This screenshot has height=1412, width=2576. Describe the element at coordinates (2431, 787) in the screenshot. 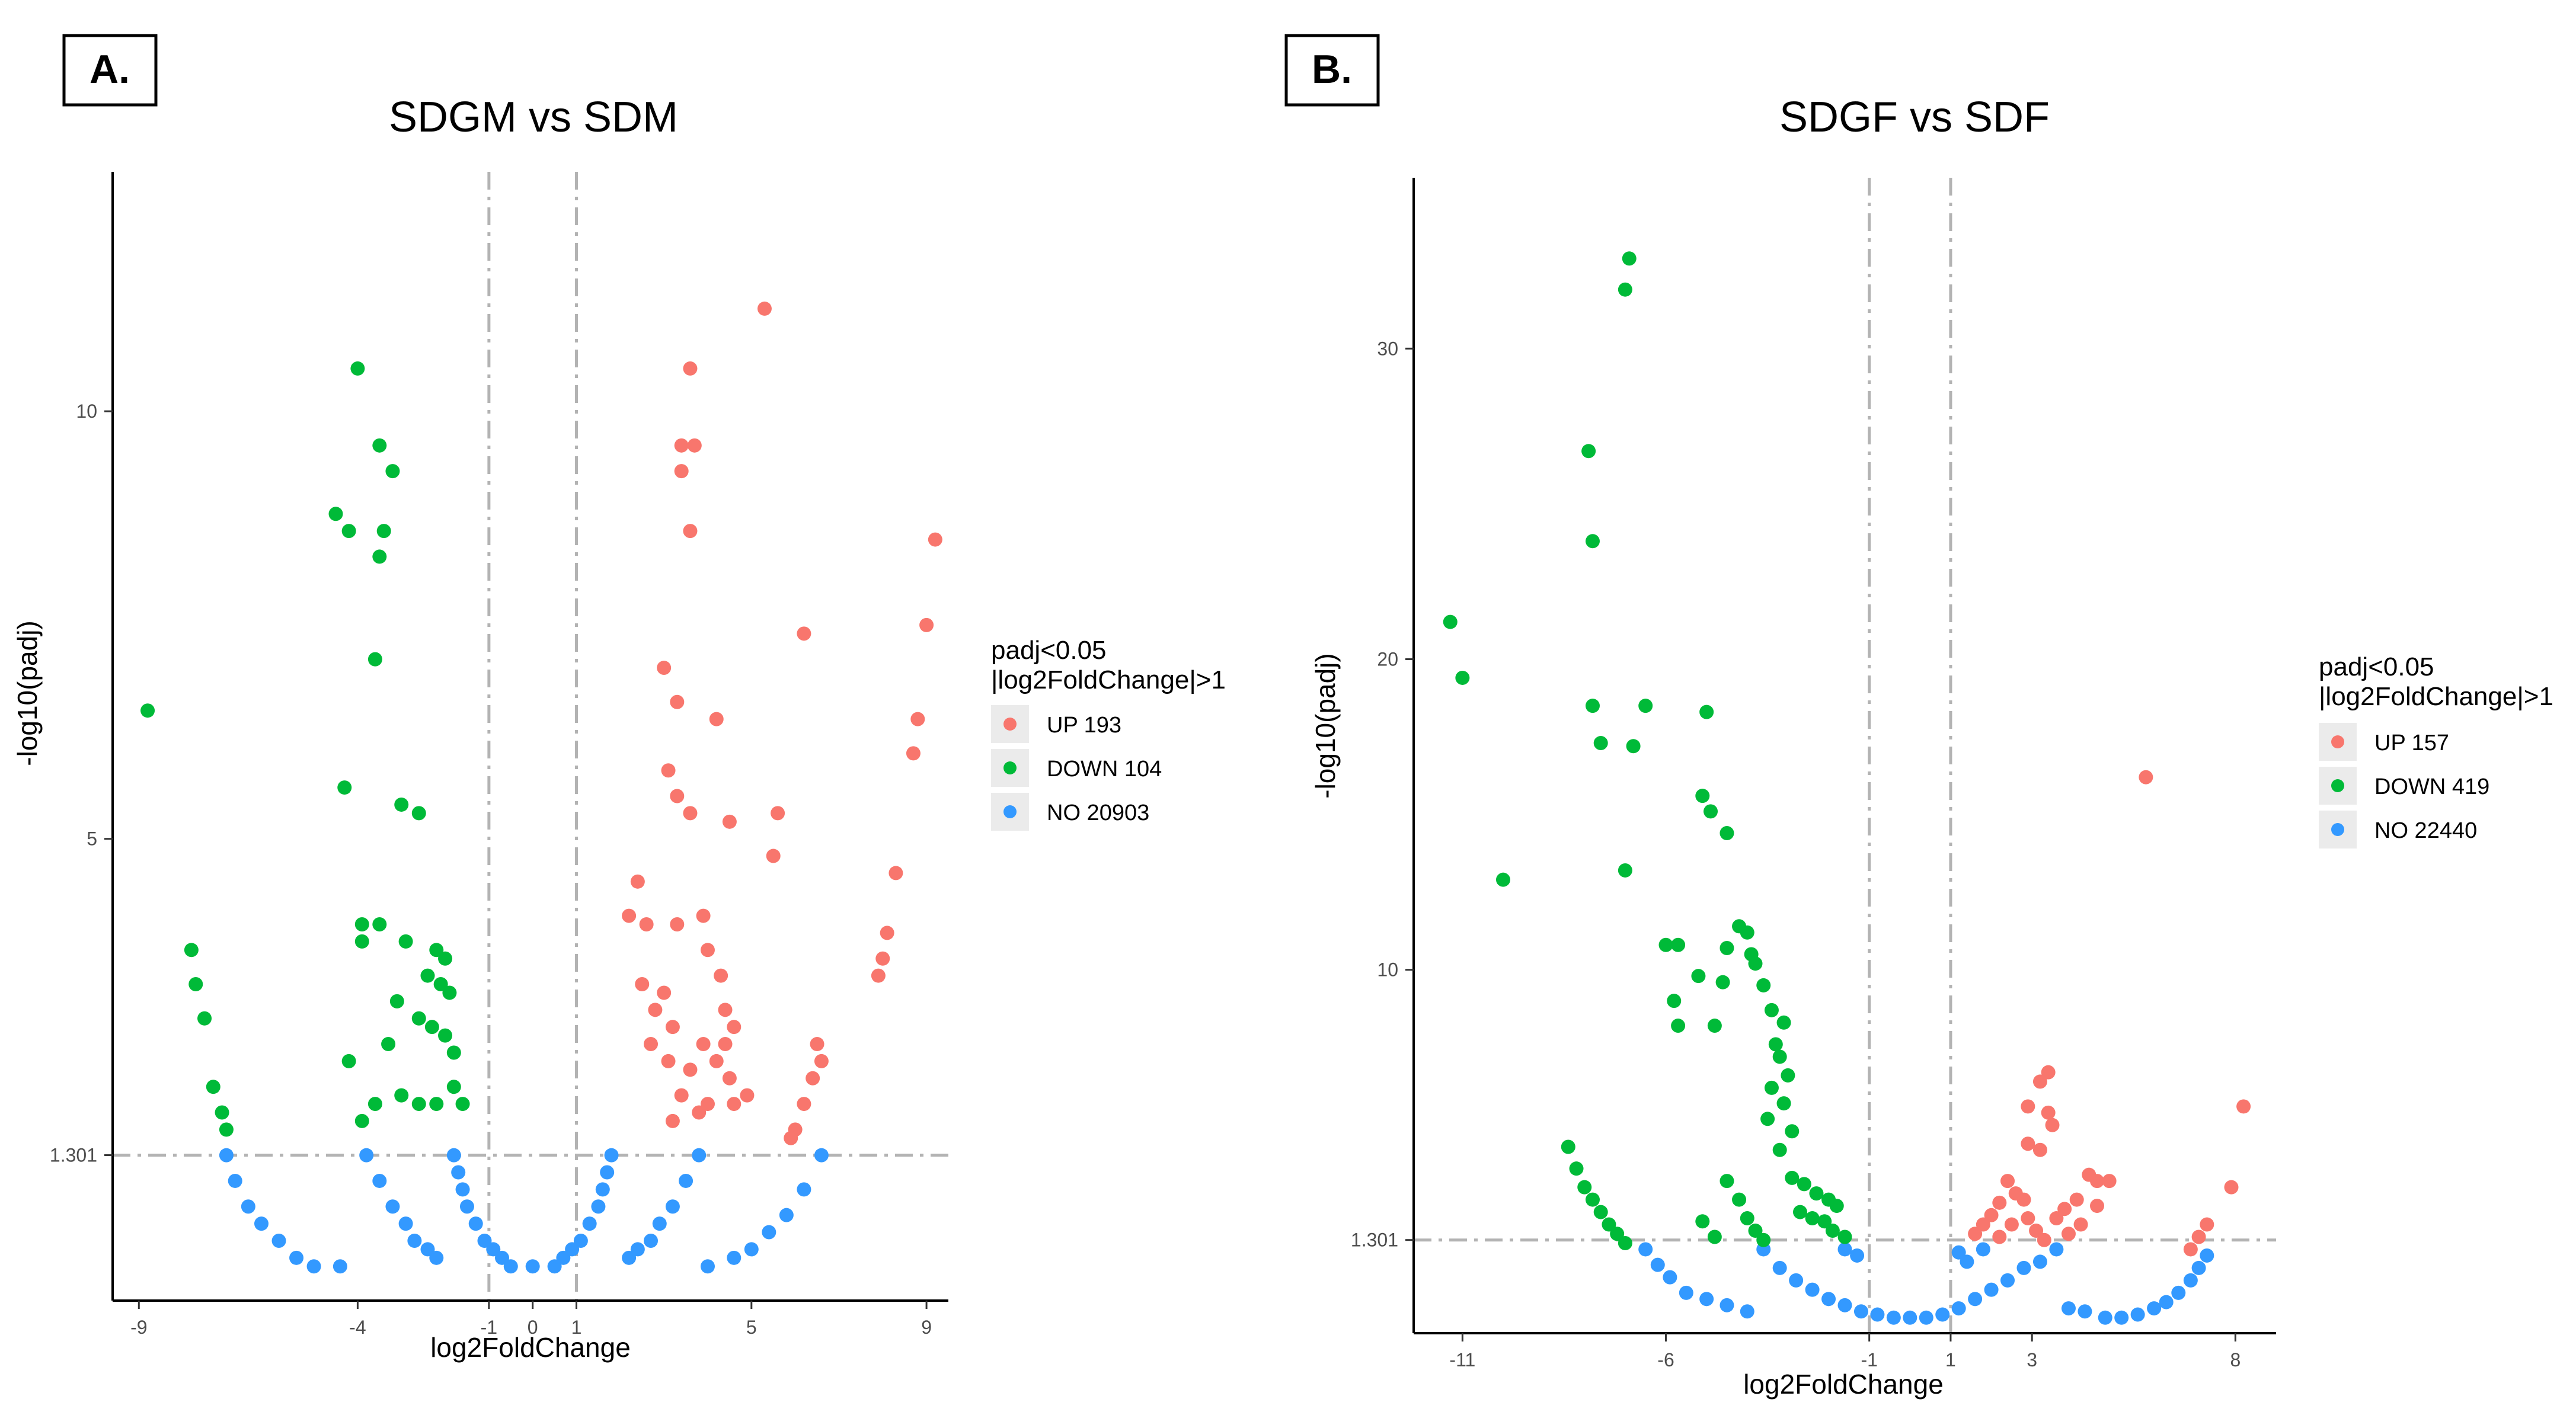

I see `panel-b-legend-down-label: DOWN 419` at that location.